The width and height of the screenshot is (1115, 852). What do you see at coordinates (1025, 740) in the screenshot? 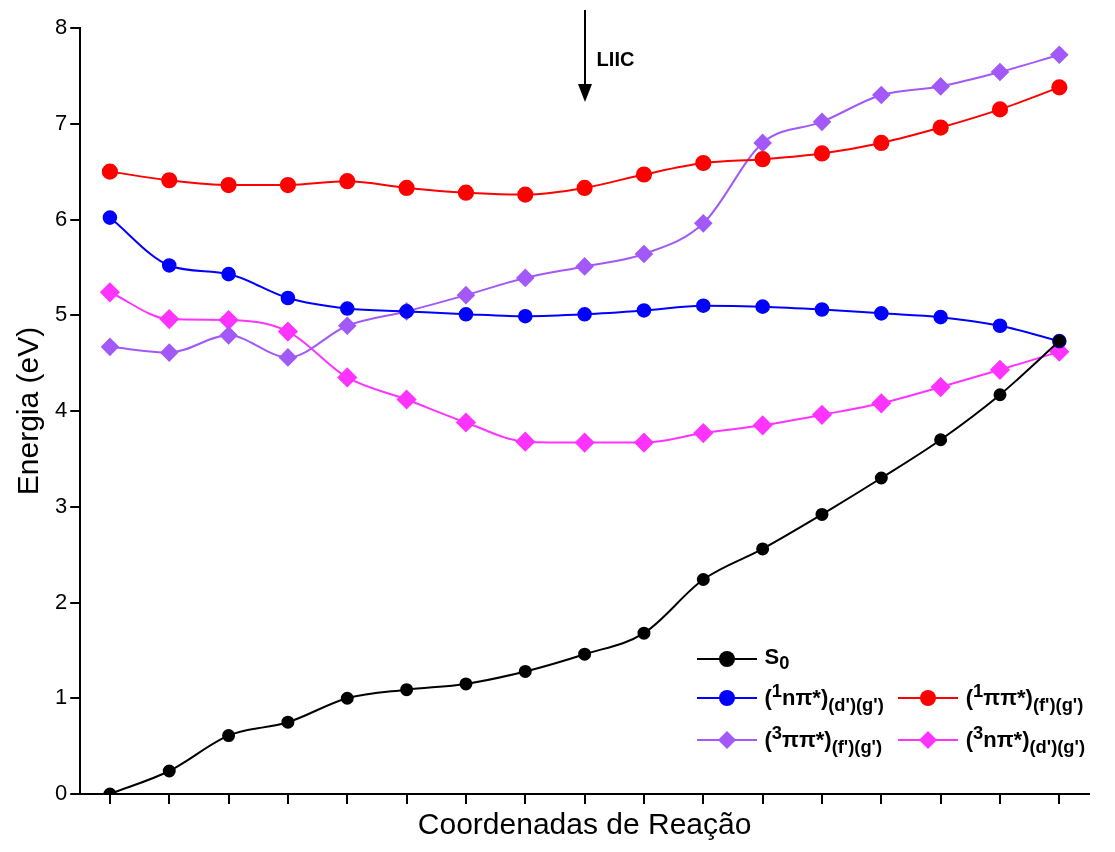
I see `legend-label: ($^{3}$nπ*)$_{(d')(g')}$` at bounding box center [1025, 740].